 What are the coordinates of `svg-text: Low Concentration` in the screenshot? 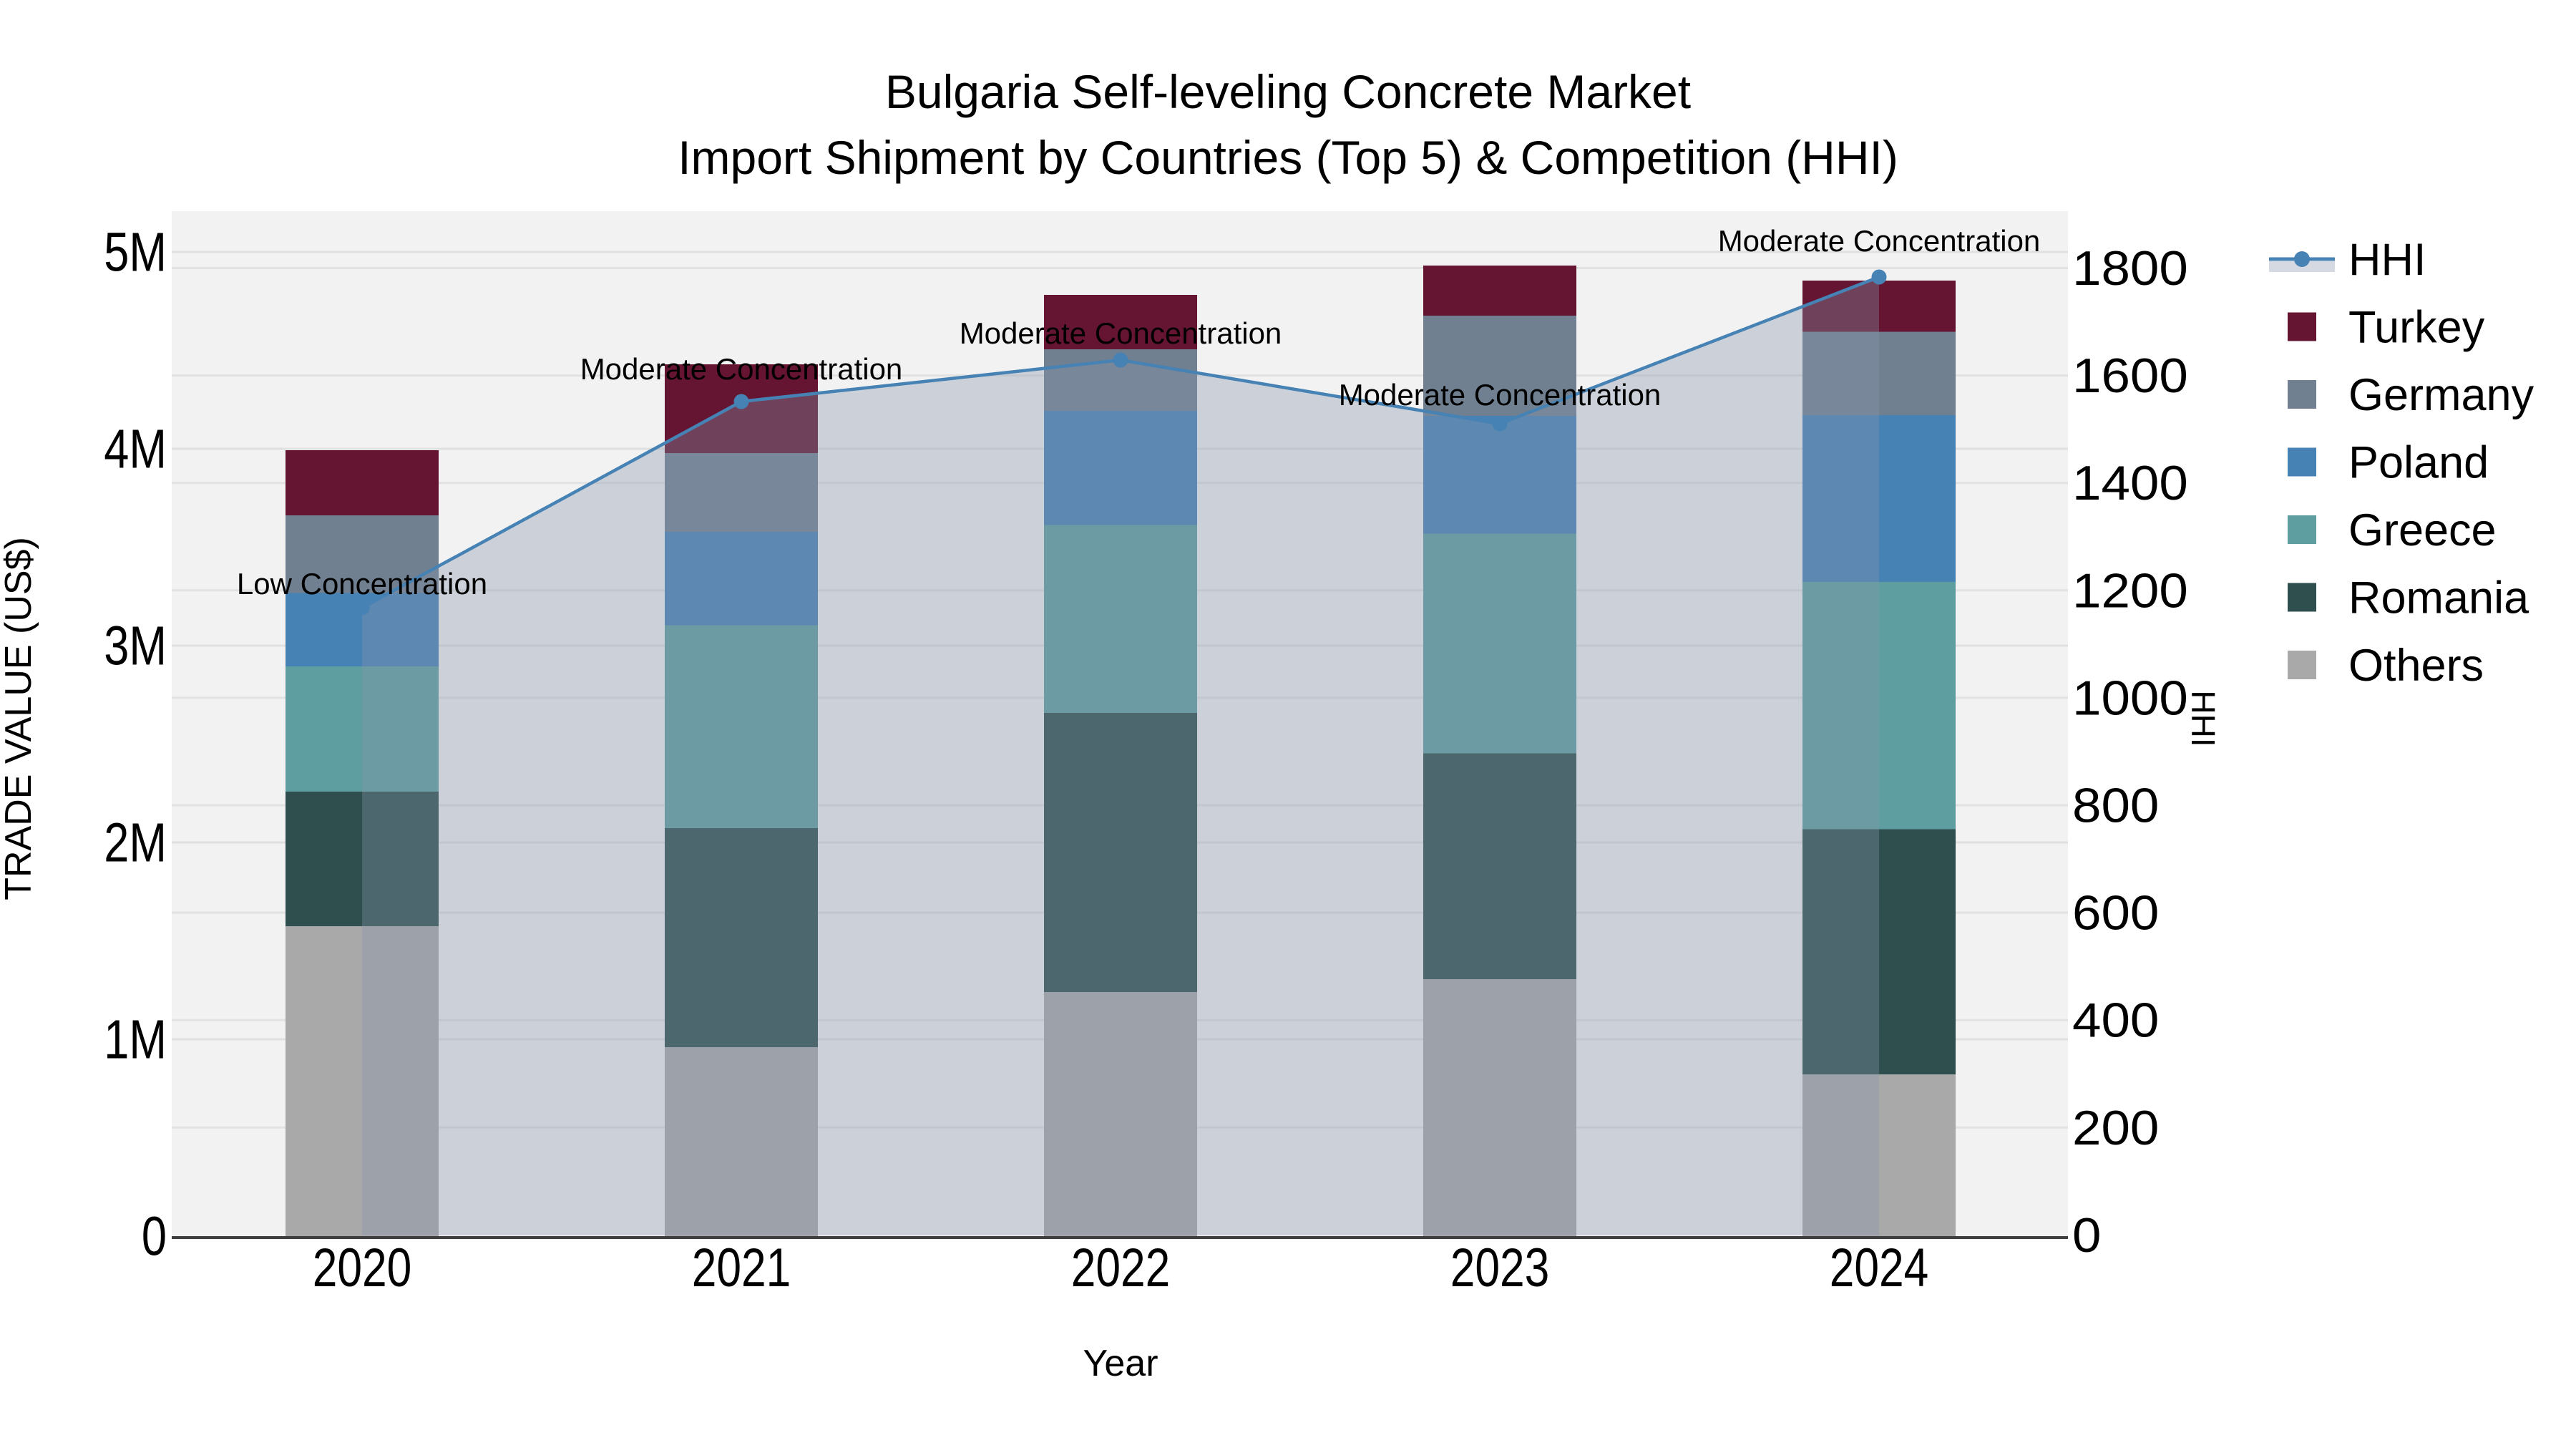 It's located at (362, 584).